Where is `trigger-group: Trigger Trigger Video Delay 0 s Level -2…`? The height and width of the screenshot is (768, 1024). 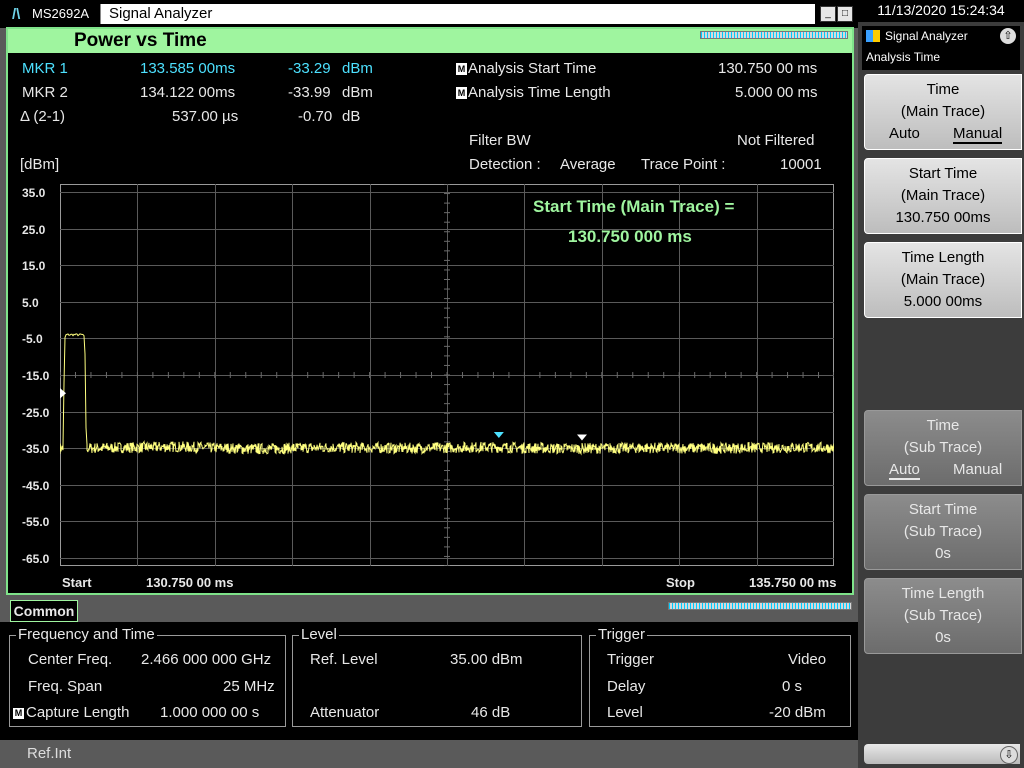
trigger-group: Trigger Trigger Video Delay 0 s Level -2… is located at coordinates (720, 676).